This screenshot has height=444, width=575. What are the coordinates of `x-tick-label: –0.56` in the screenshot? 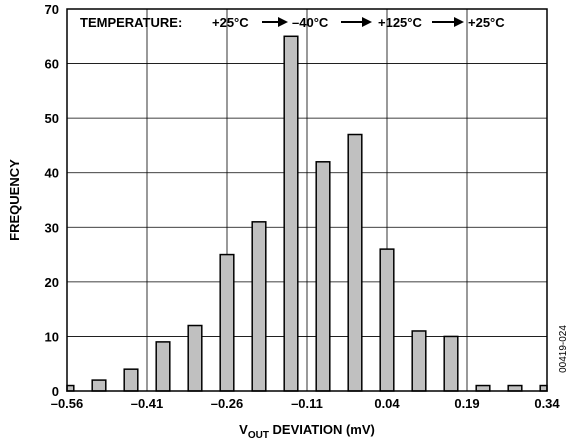 It's located at (67, 403).